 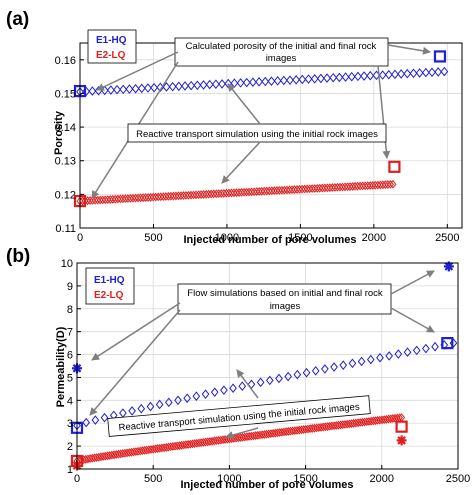 What do you see at coordinates (382, 479) in the screenshot?
I see `panel-b-x-tick-label: 2000` at bounding box center [382, 479].